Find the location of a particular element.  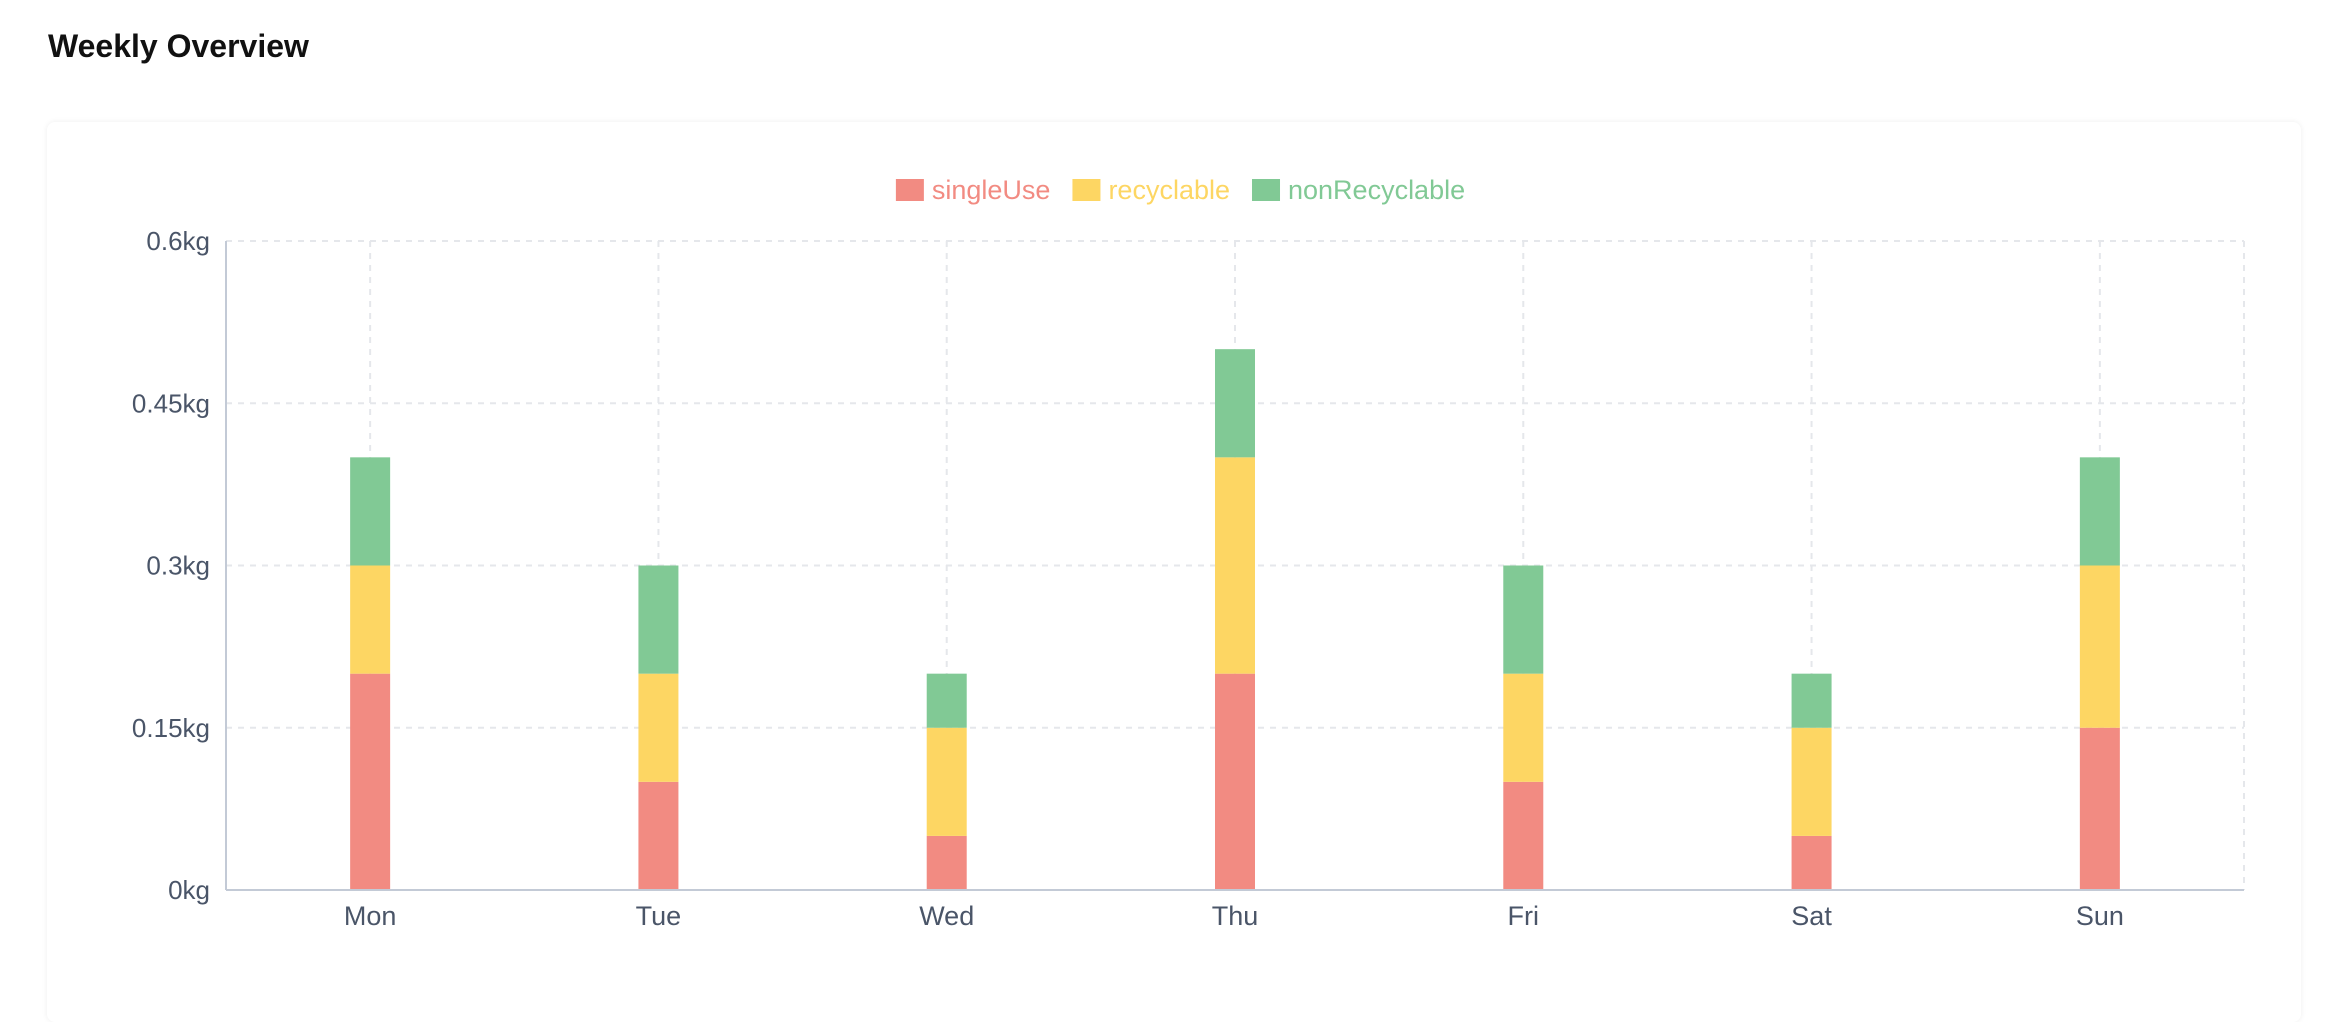

x-tick-label: Thu is located at coordinates (1235, 916).